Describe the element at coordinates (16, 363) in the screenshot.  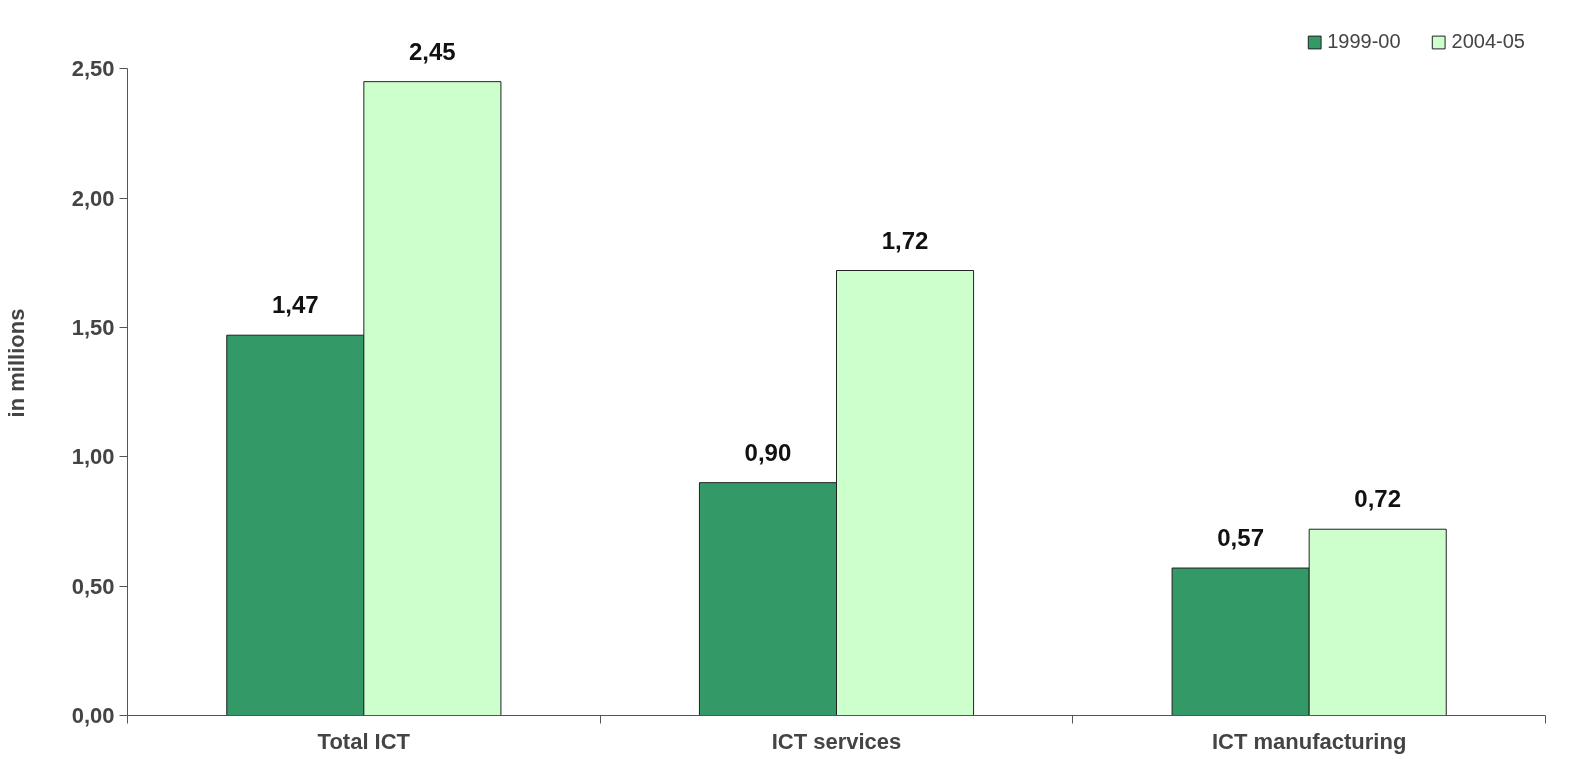
I see `y-axis-title: in millions` at that location.